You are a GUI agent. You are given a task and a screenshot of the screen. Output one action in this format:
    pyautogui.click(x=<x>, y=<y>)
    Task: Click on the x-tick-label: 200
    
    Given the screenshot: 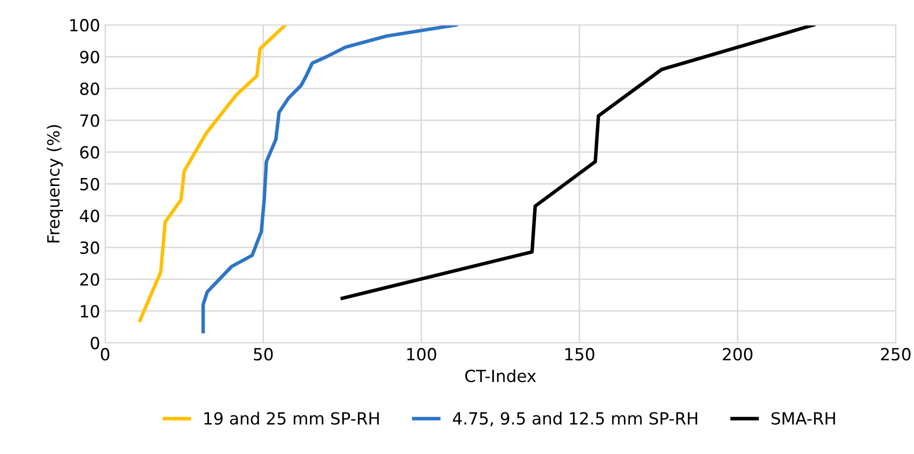 What is the action you would take?
    pyautogui.click(x=737, y=354)
    